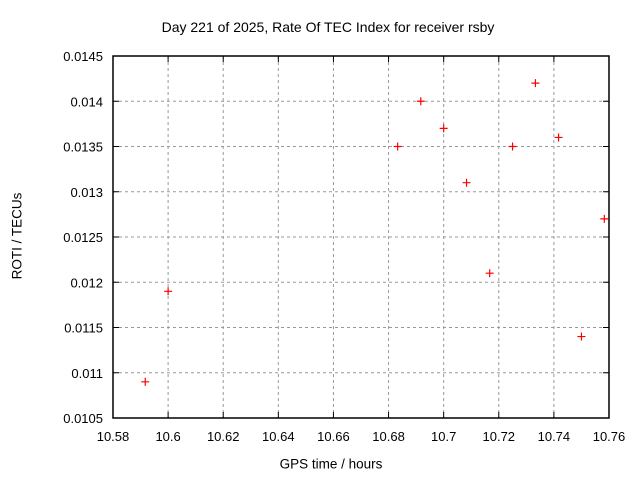  I want to click on x-tick-label: 10.64, so click(278, 436).